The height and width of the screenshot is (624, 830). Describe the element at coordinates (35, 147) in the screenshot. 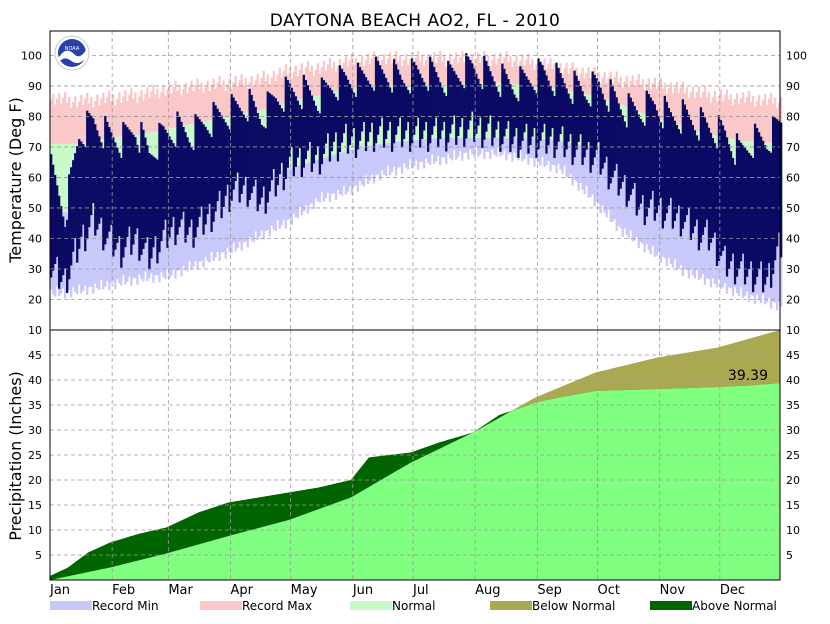

I see `temperature-tick-label-left: 70` at that location.